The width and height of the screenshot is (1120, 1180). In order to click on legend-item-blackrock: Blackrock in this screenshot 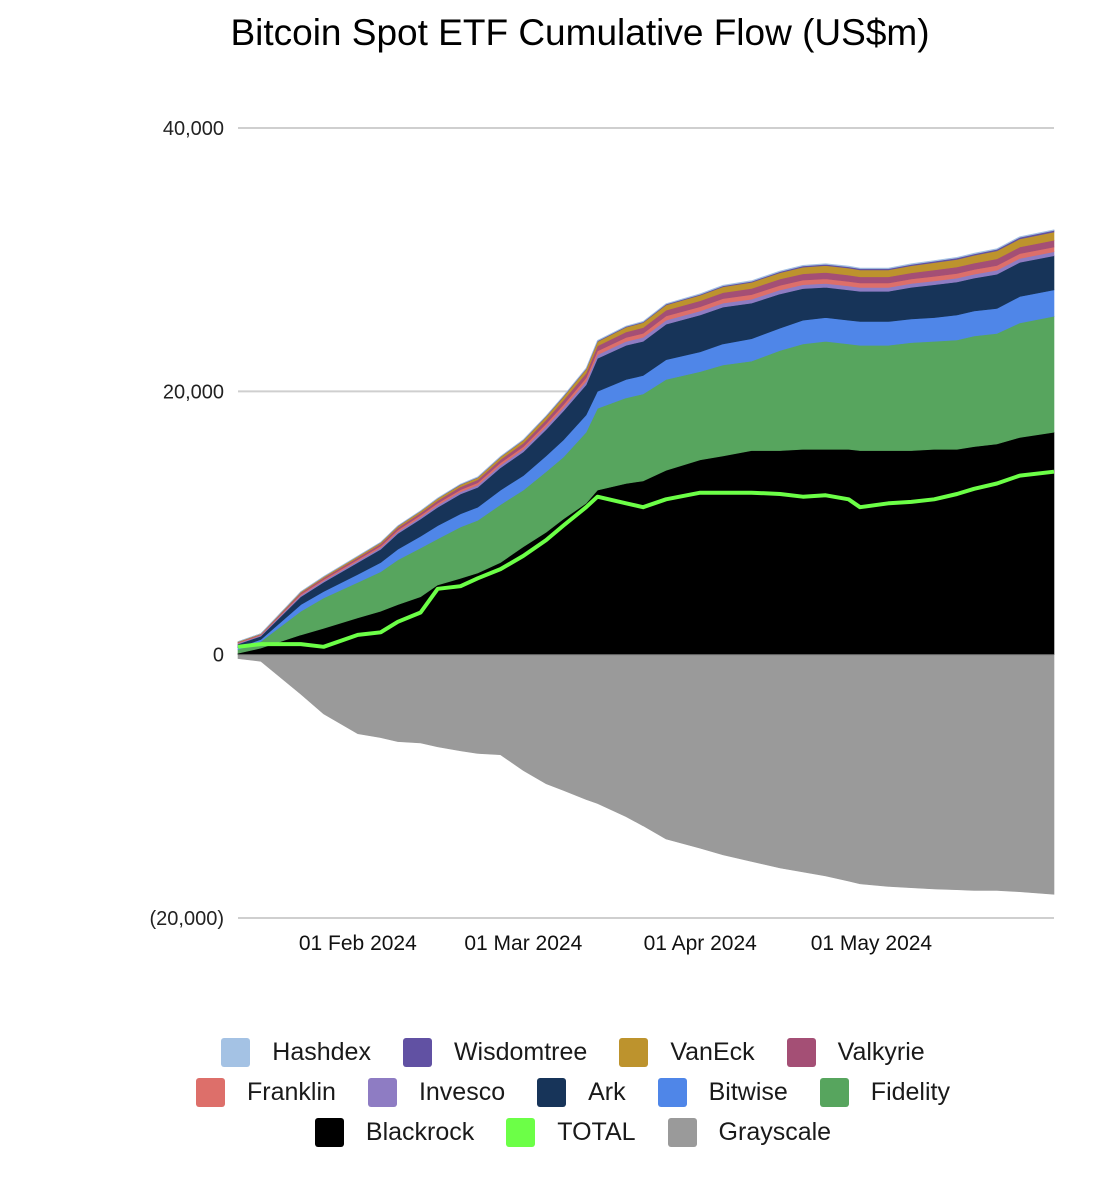, I will do `click(394, 1132)`.